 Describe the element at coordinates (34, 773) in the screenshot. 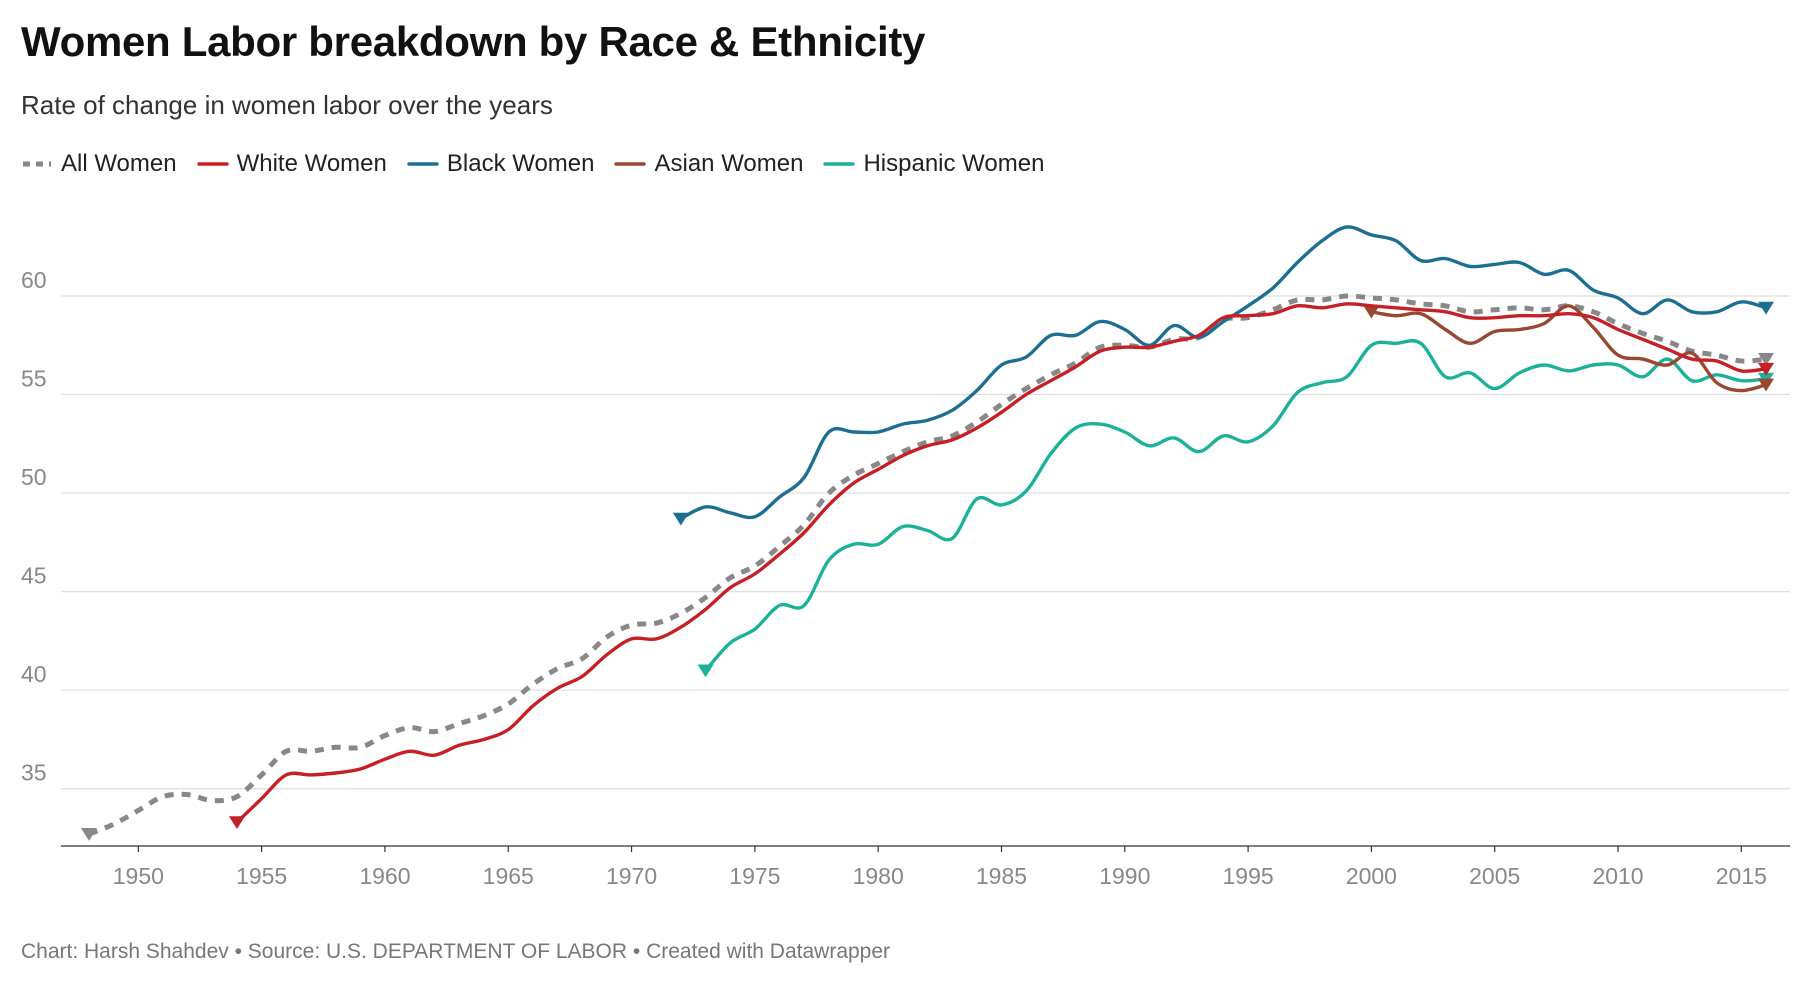

I see `y-tick-label: 35` at that location.